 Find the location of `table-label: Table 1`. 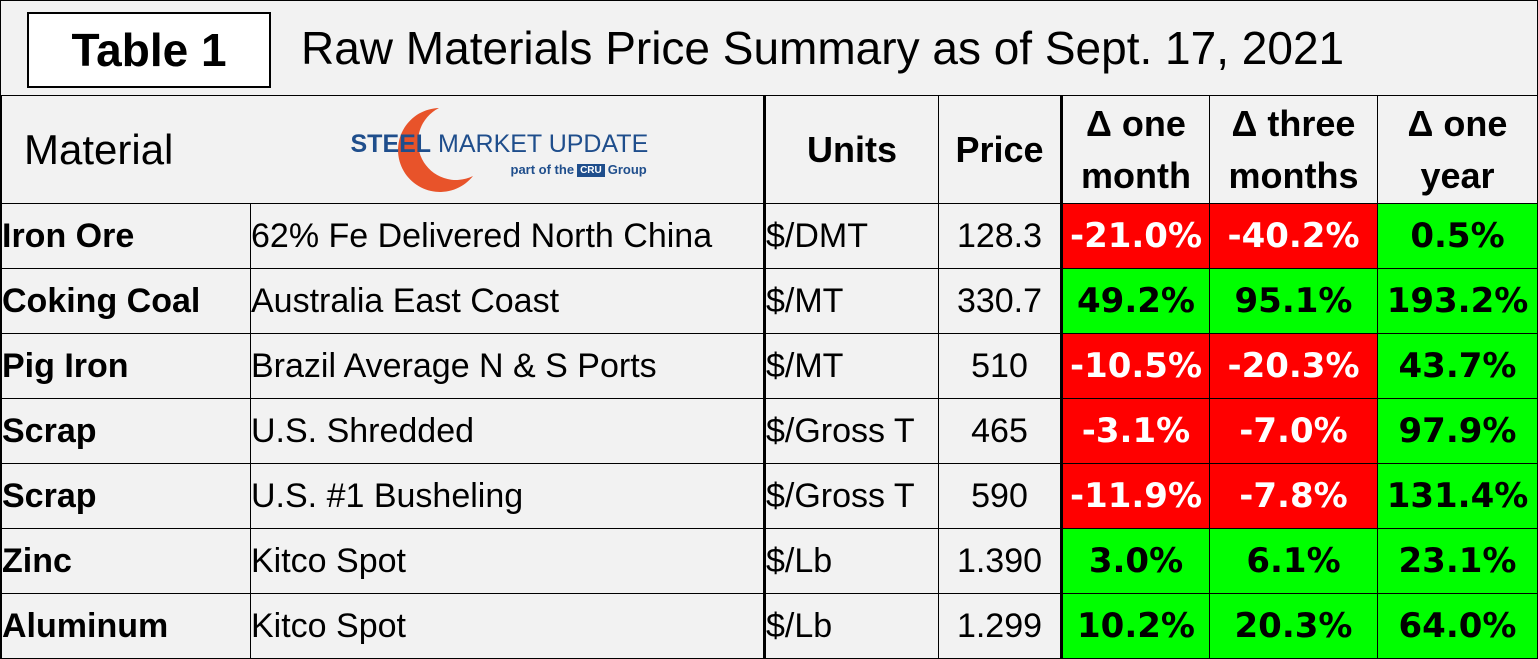

table-label: Table 1 is located at coordinates (149, 50).